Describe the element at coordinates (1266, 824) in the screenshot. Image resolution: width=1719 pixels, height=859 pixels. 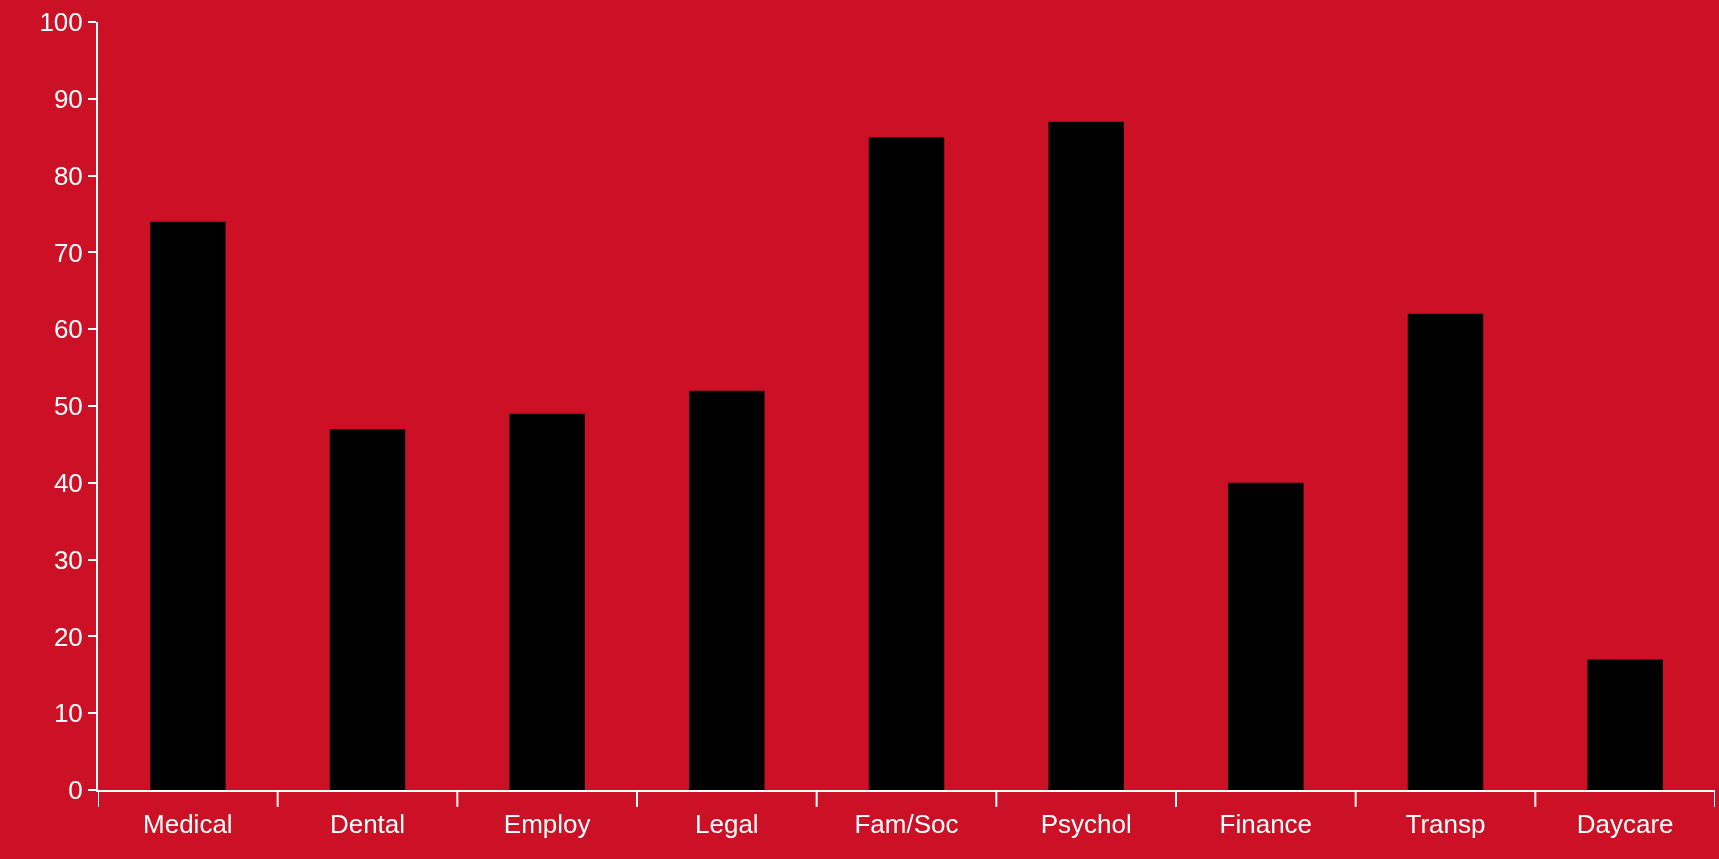
I see `x-tick-label: Finance` at that location.